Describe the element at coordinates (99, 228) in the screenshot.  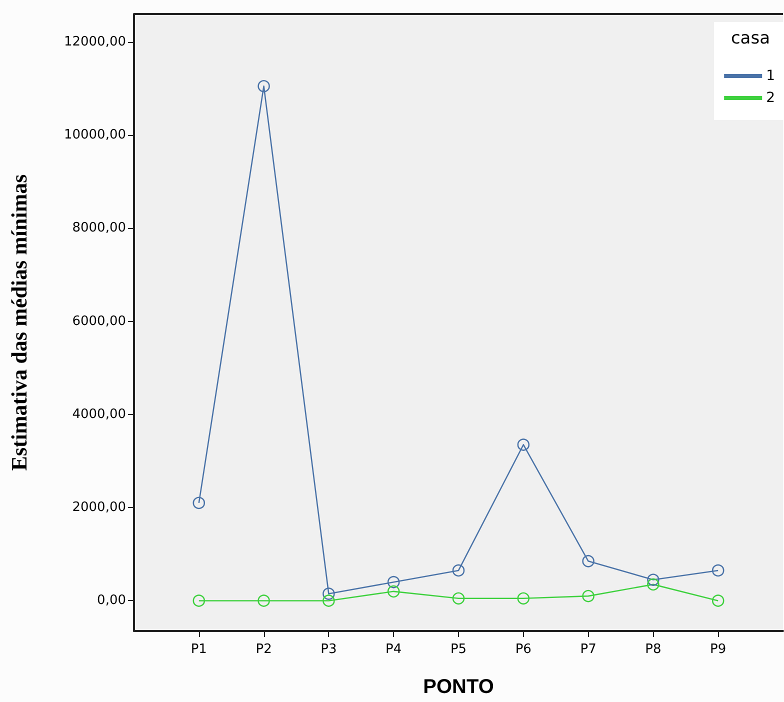
I see `y-tick-label: 8000,00` at that location.